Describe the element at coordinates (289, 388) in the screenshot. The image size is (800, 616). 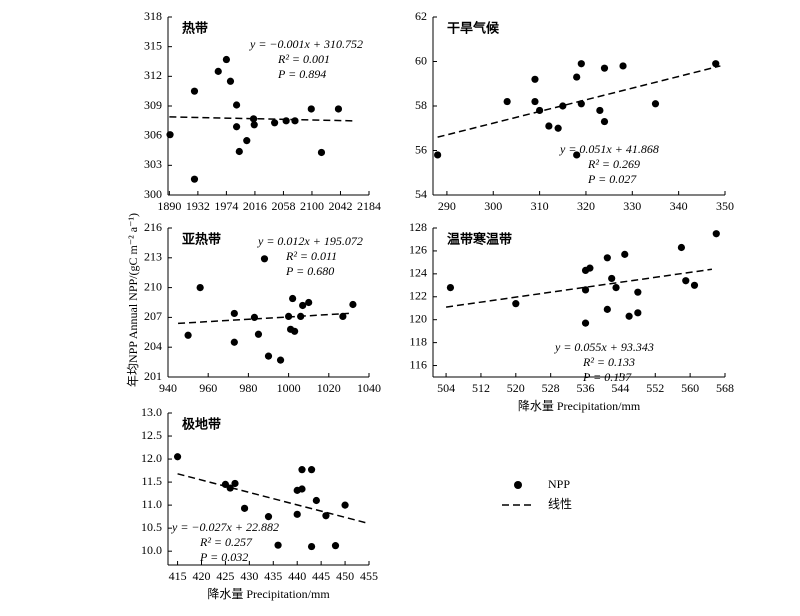
I see `x-tick-label: 1000` at that location.